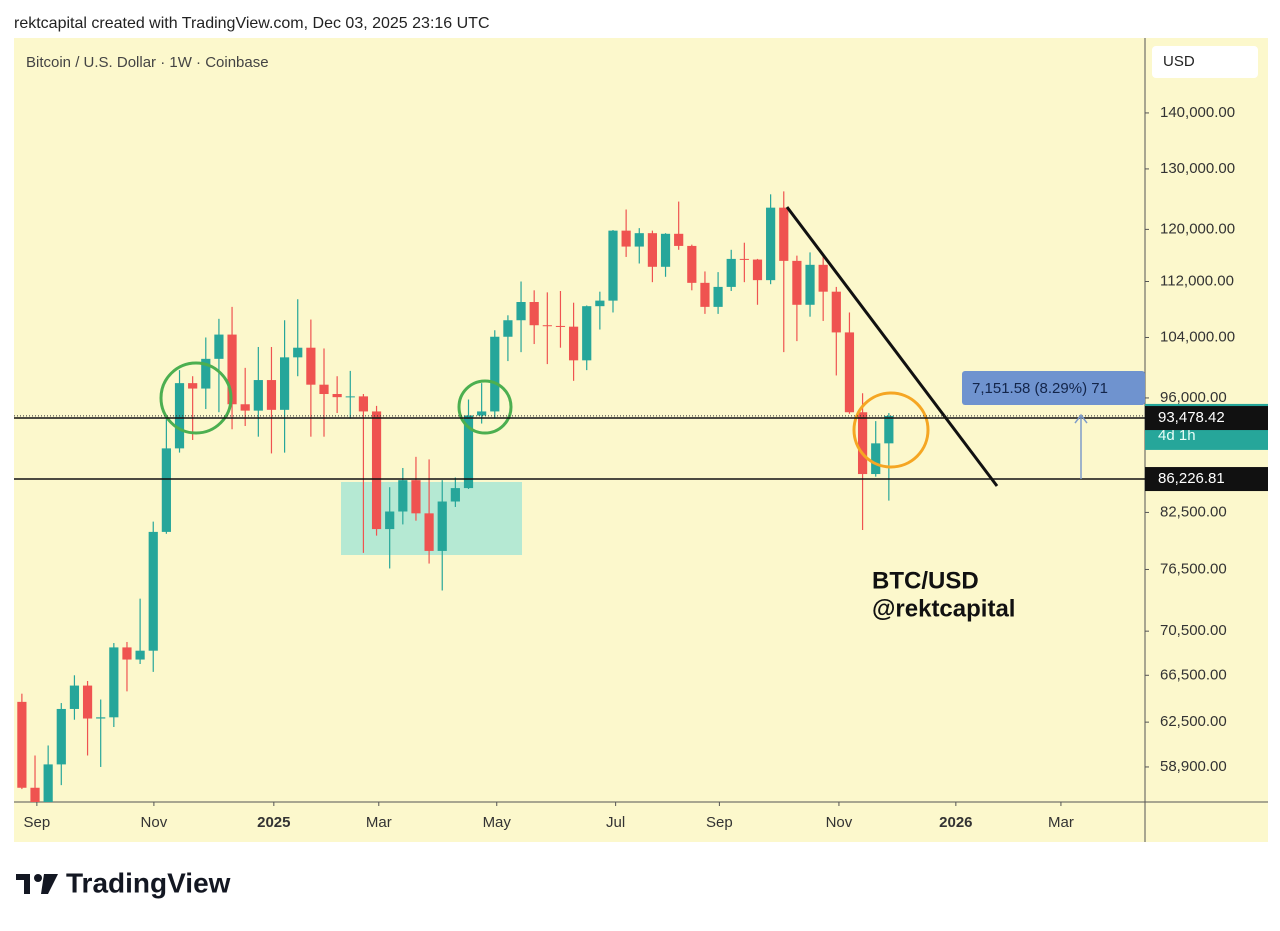 This screenshot has width=1280, height=931. Describe the element at coordinates (1179, 61) in the screenshot. I see `currency: USD` at that location.